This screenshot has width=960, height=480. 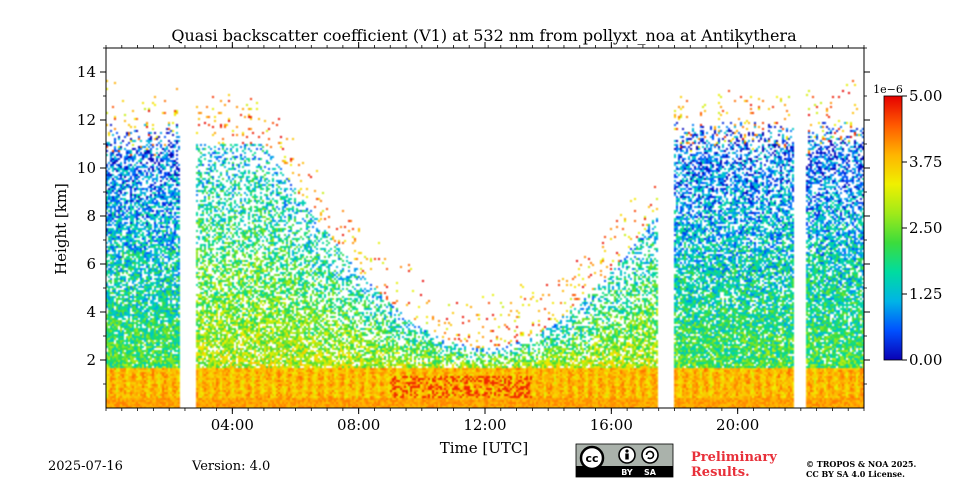 What do you see at coordinates (230, 466) in the screenshot?
I see `footer-version: Version: 4.0` at bounding box center [230, 466].